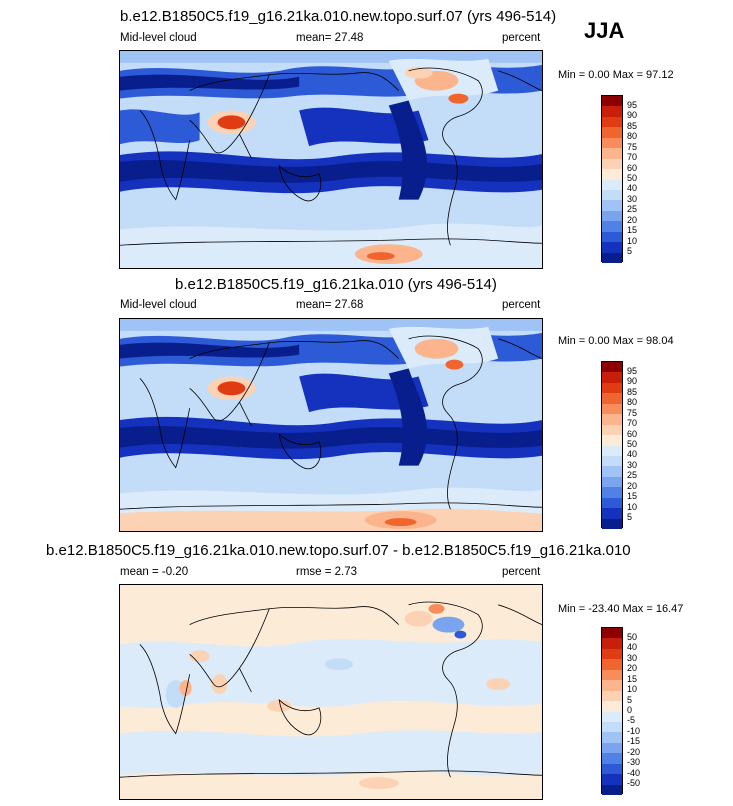  Describe the element at coordinates (634, 772) in the screenshot. I see `colorbar-tick-label: -40` at that location.